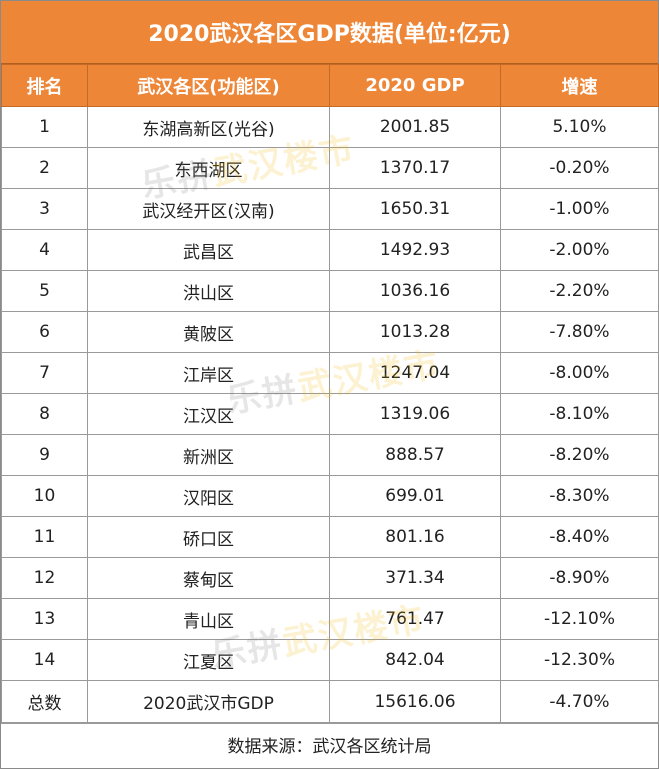  What do you see at coordinates (208, 414) in the screenshot?
I see `cell-district: 江汉区` at bounding box center [208, 414].